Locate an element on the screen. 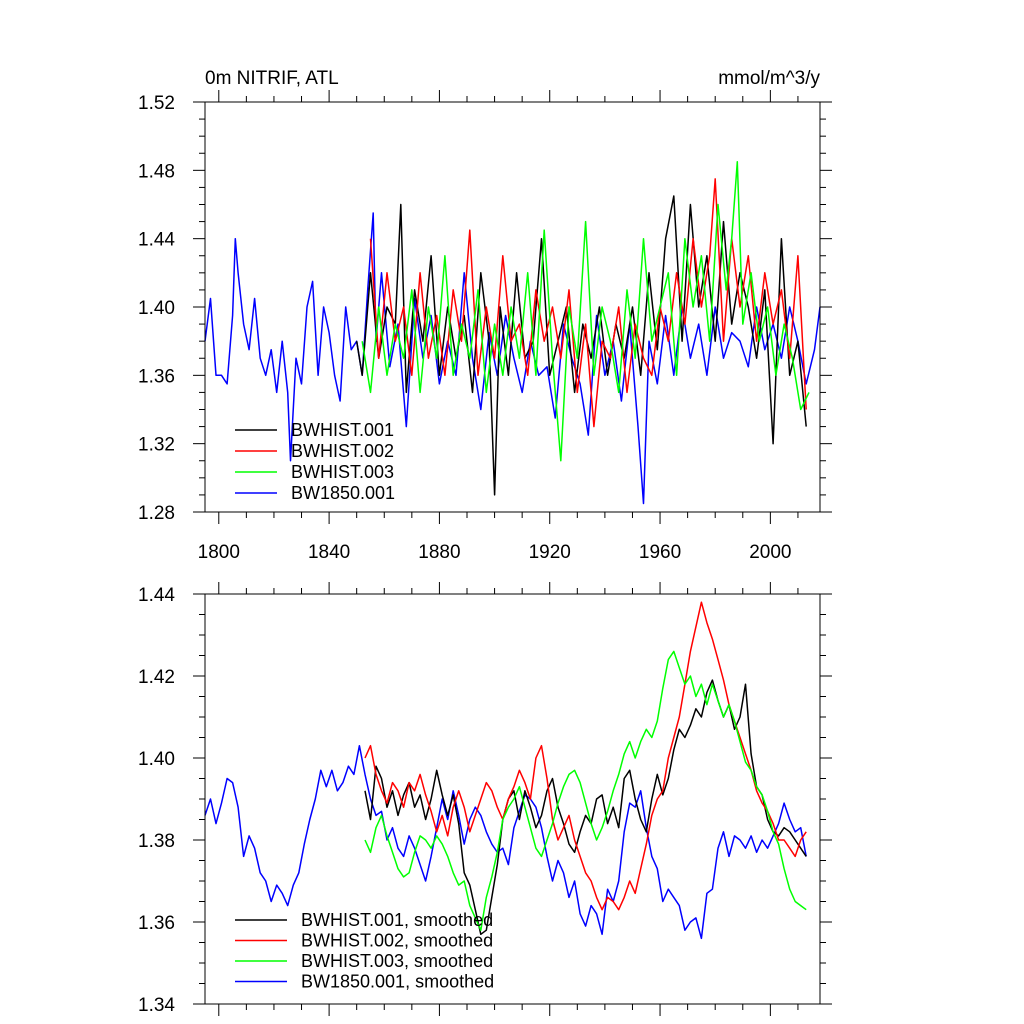 This screenshot has height=1024, width=1024. legend-label-bwhist-001: BWHIST.001 is located at coordinates (342, 430).